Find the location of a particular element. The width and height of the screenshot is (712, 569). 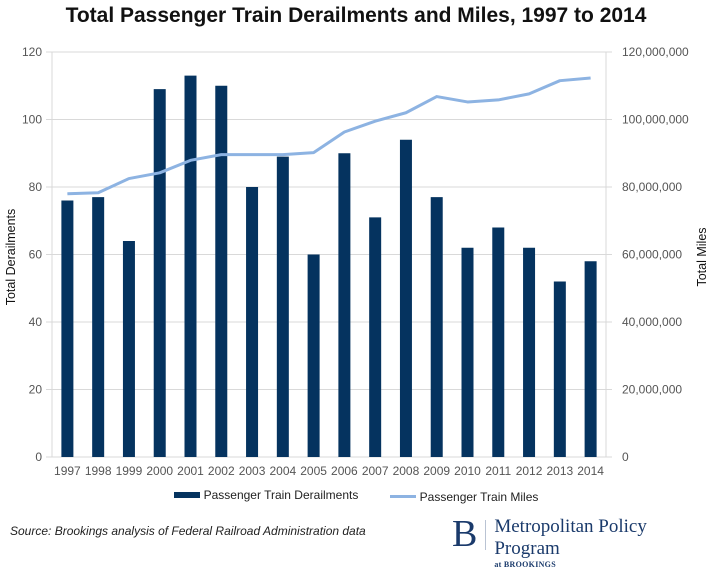

y-tick-label-right: 40,000,000 is located at coordinates (652, 322).